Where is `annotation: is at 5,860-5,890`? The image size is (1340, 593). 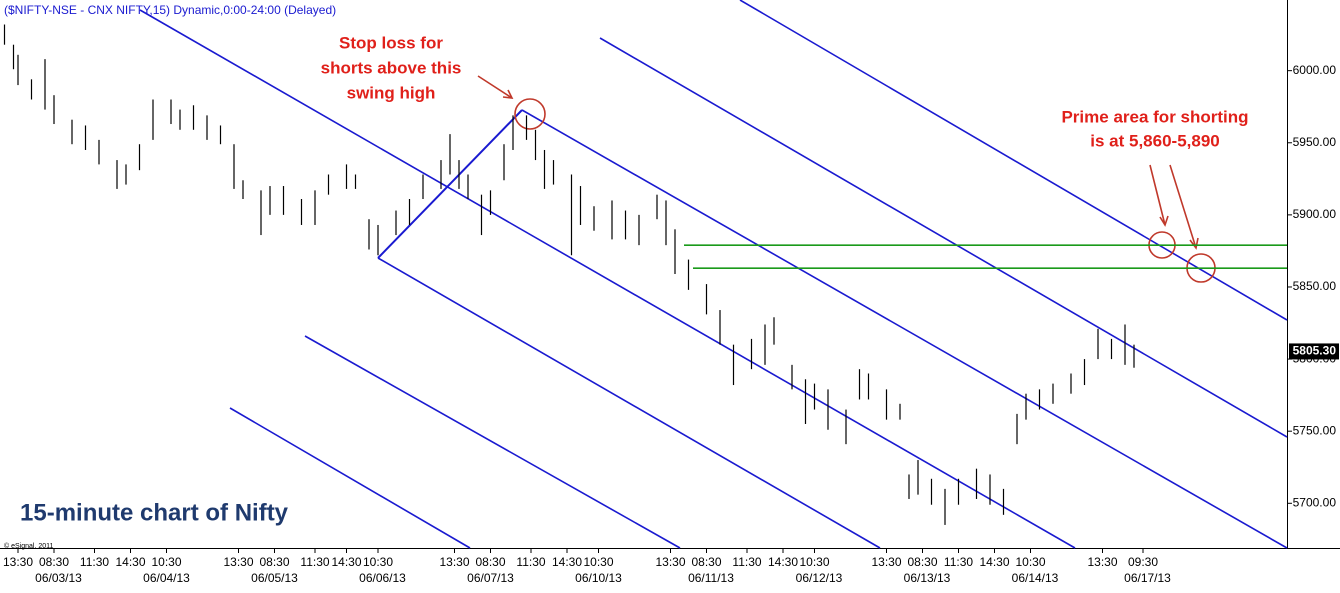 annotation: is at 5,860-5,890 is located at coordinates (1154, 140).